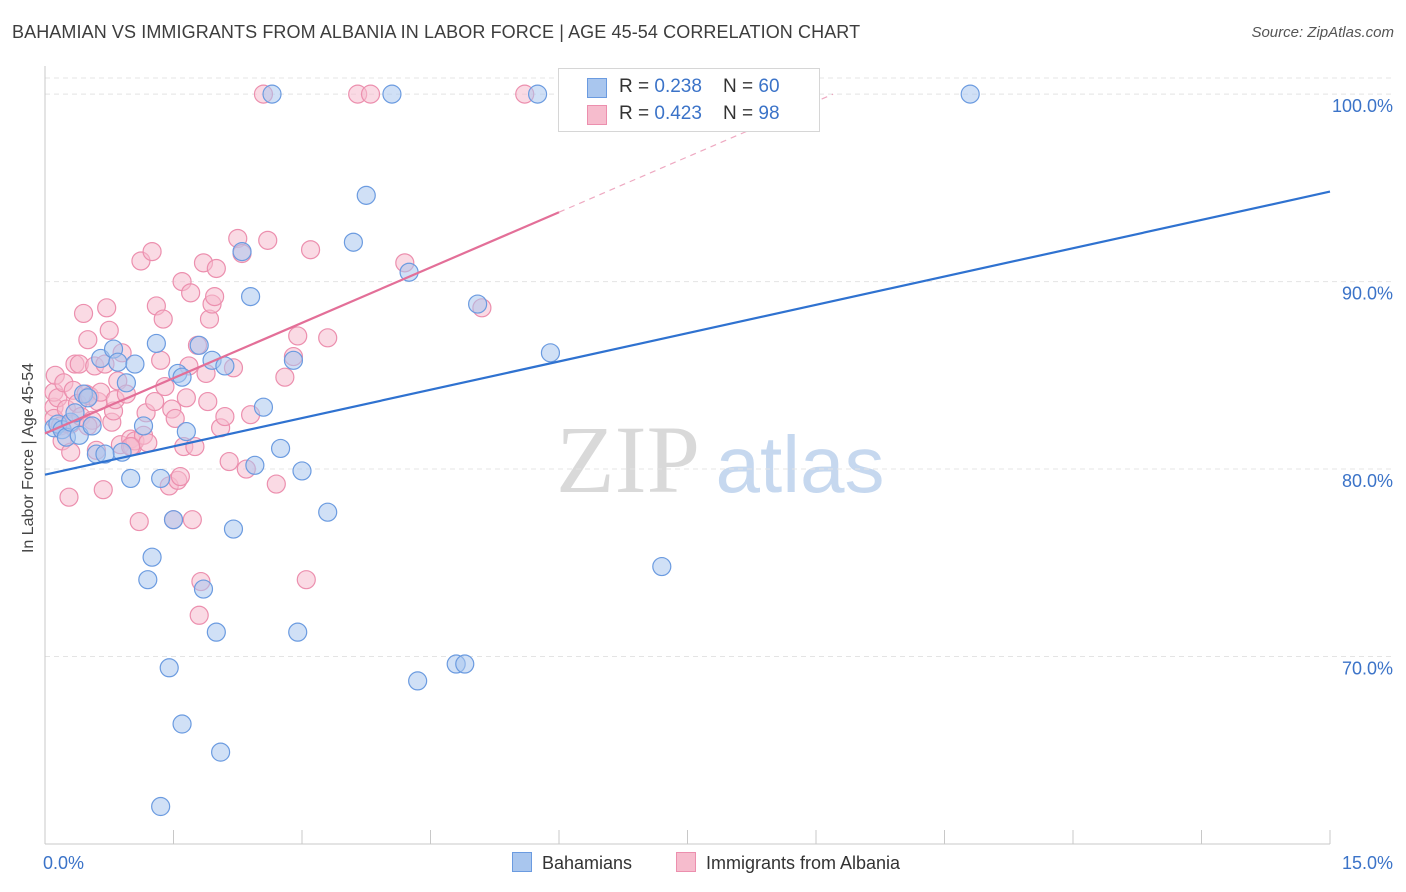 The width and height of the screenshot is (1406, 892). Describe the element at coordinates (597, 115) in the screenshot. I see `legend-swatch-pink` at that location.